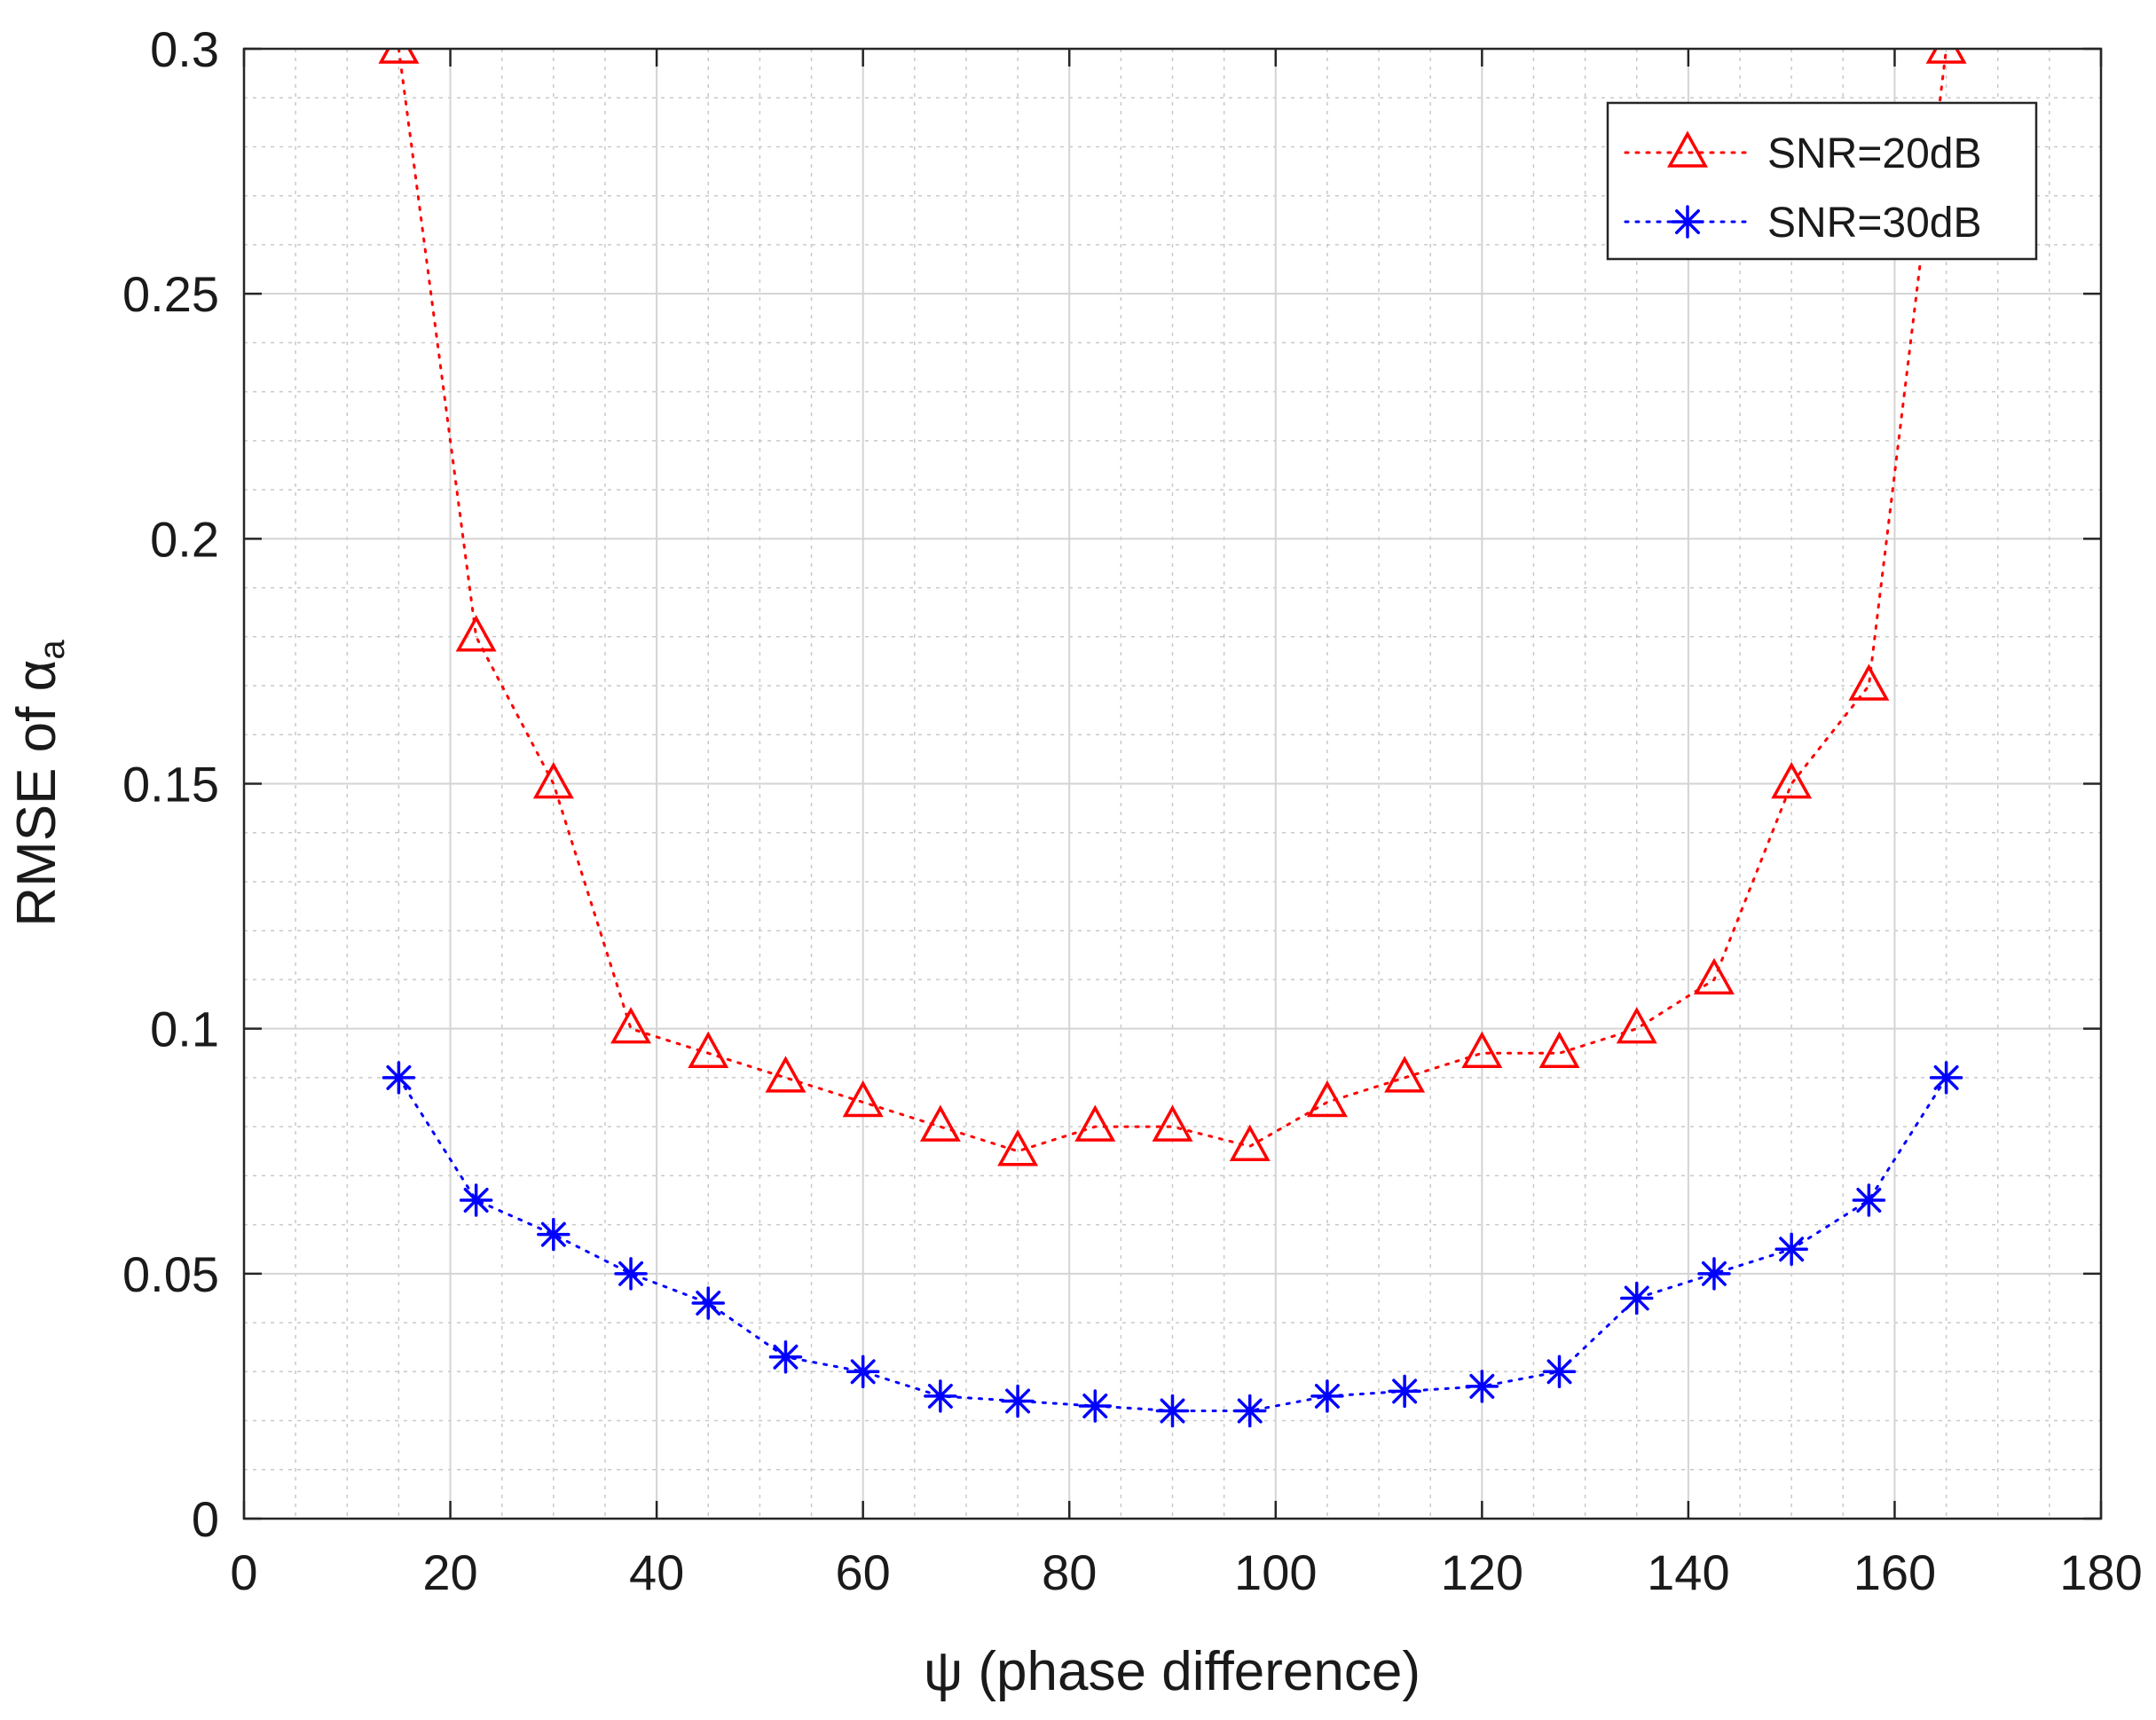  Describe the element at coordinates (53, 650) in the screenshot. I see `y-axis-title-subscript: a` at that location.